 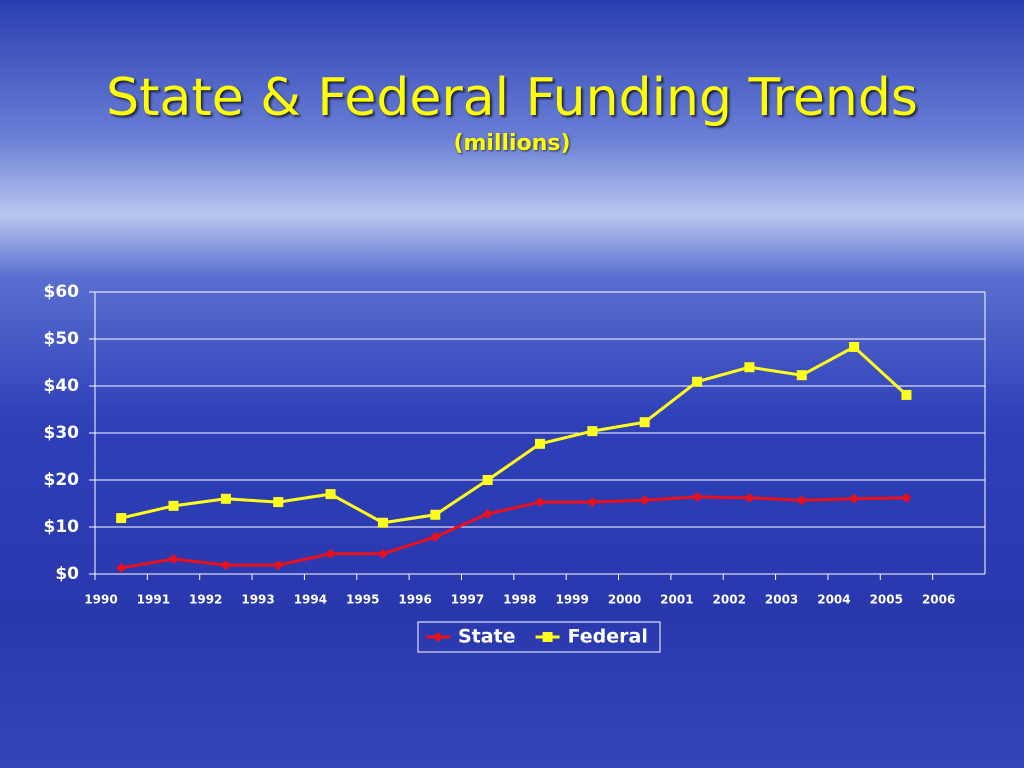 I want to click on x-tick-label: 1996, so click(x=414, y=600).